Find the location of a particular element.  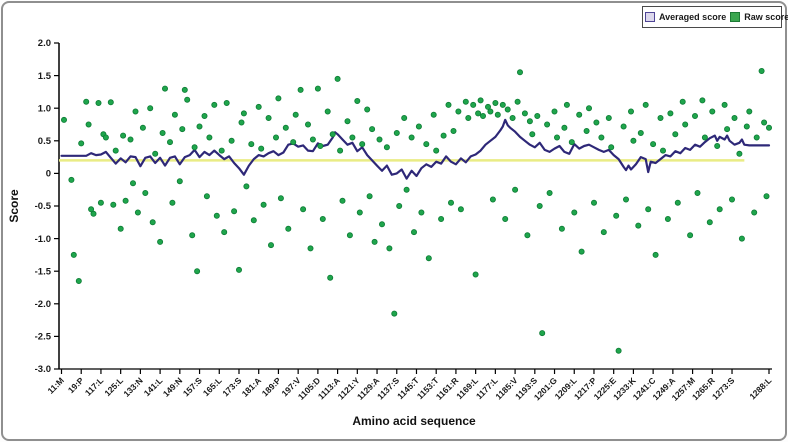

x-tick-label: 149:N is located at coordinates (172, 386).